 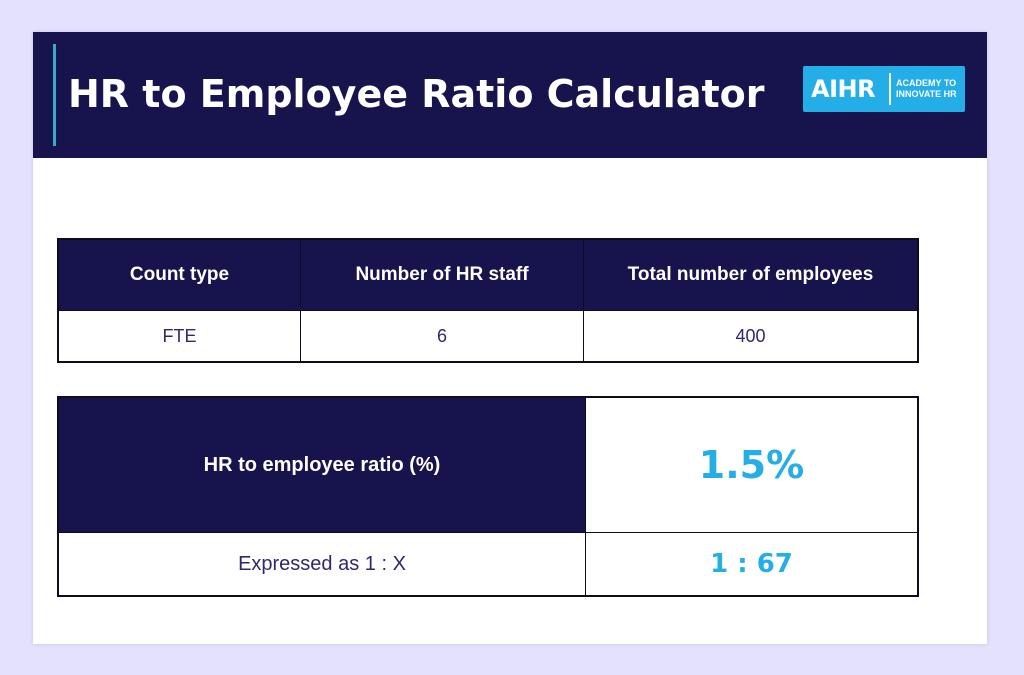 I want to click on logo-wordmark: AIHR, so click(x=843, y=89).